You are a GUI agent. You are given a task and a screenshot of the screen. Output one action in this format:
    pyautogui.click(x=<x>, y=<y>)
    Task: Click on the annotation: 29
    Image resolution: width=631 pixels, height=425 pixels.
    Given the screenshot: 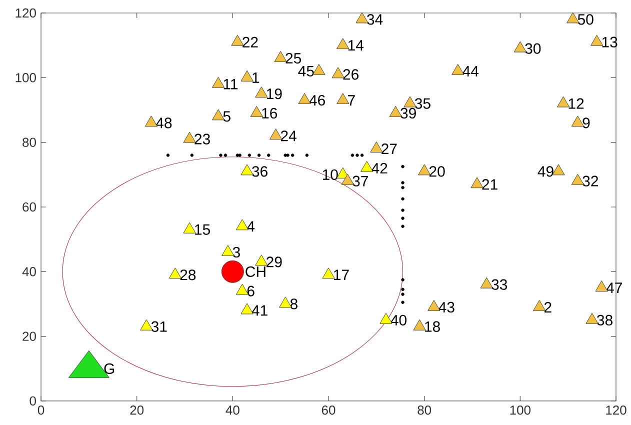 What is the action you would take?
    pyautogui.click(x=274, y=262)
    